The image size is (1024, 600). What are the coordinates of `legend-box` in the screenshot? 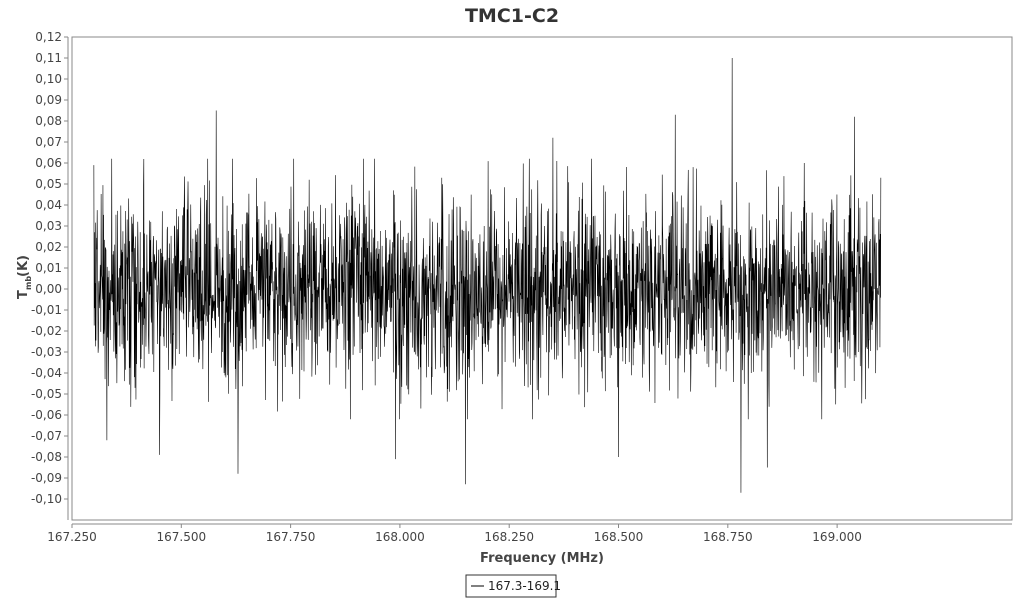 It's located at (511, 586).